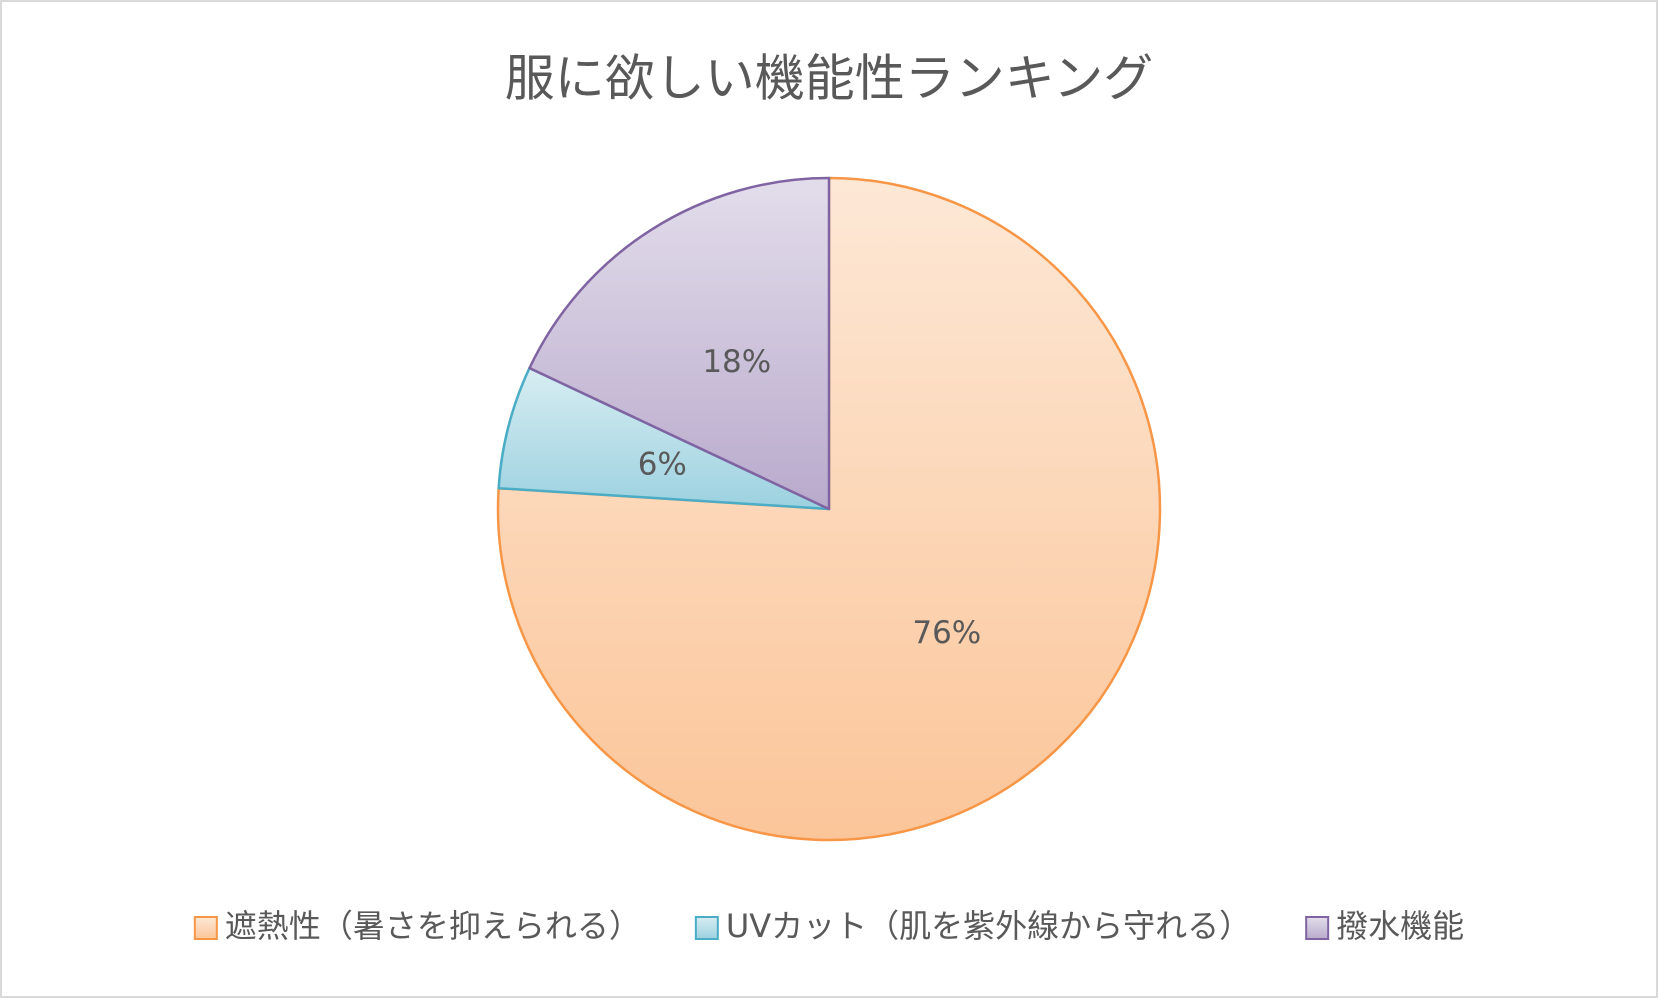 The height and width of the screenshot is (999, 1659). What do you see at coordinates (946, 633) in the screenshot?
I see `data-label: 76%` at bounding box center [946, 633].